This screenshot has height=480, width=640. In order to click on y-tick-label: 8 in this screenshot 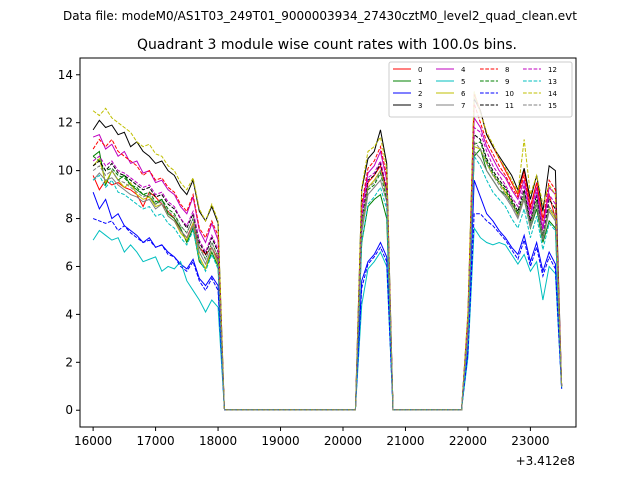, I will do `click(69, 219)`.